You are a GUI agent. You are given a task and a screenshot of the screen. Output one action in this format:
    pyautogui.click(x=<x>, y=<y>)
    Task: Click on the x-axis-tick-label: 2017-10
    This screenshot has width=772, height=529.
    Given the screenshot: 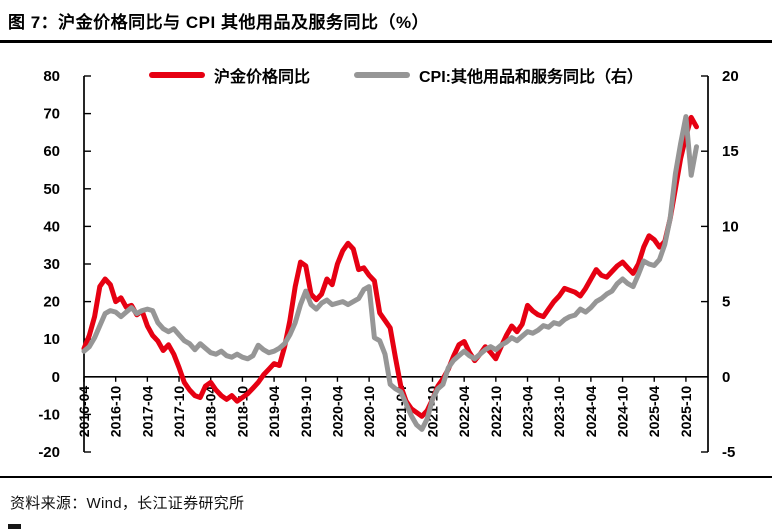 What is the action you would take?
    pyautogui.click(x=179, y=412)
    